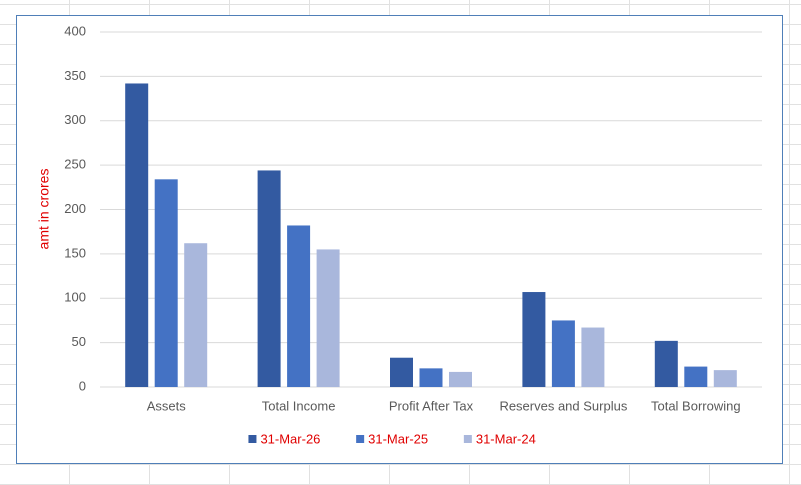 This screenshot has height=485, width=801. I want to click on legend-label: 31-Mar-26, so click(290, 438).